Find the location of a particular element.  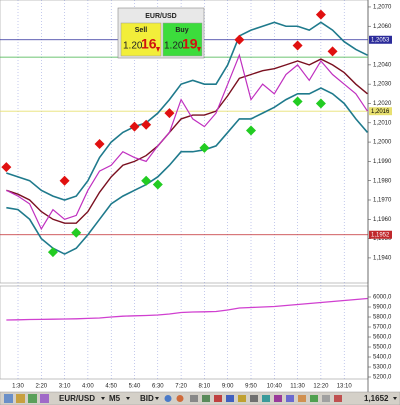

buy-arrow is located at coordinates (199, 49).